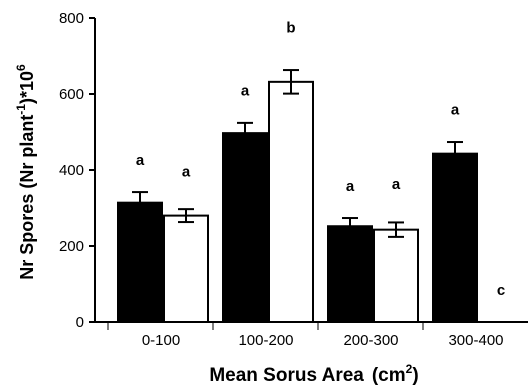  Describe the element at coordinates (389, 375) in the screenshot. I see `x-axis-title-unit: (cm` at that location.